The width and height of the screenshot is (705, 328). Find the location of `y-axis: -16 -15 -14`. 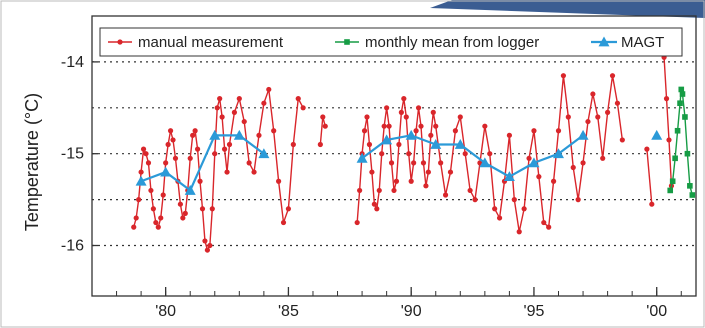

y-axis: -16 -15 -14 is located at coordinates (79, 154).